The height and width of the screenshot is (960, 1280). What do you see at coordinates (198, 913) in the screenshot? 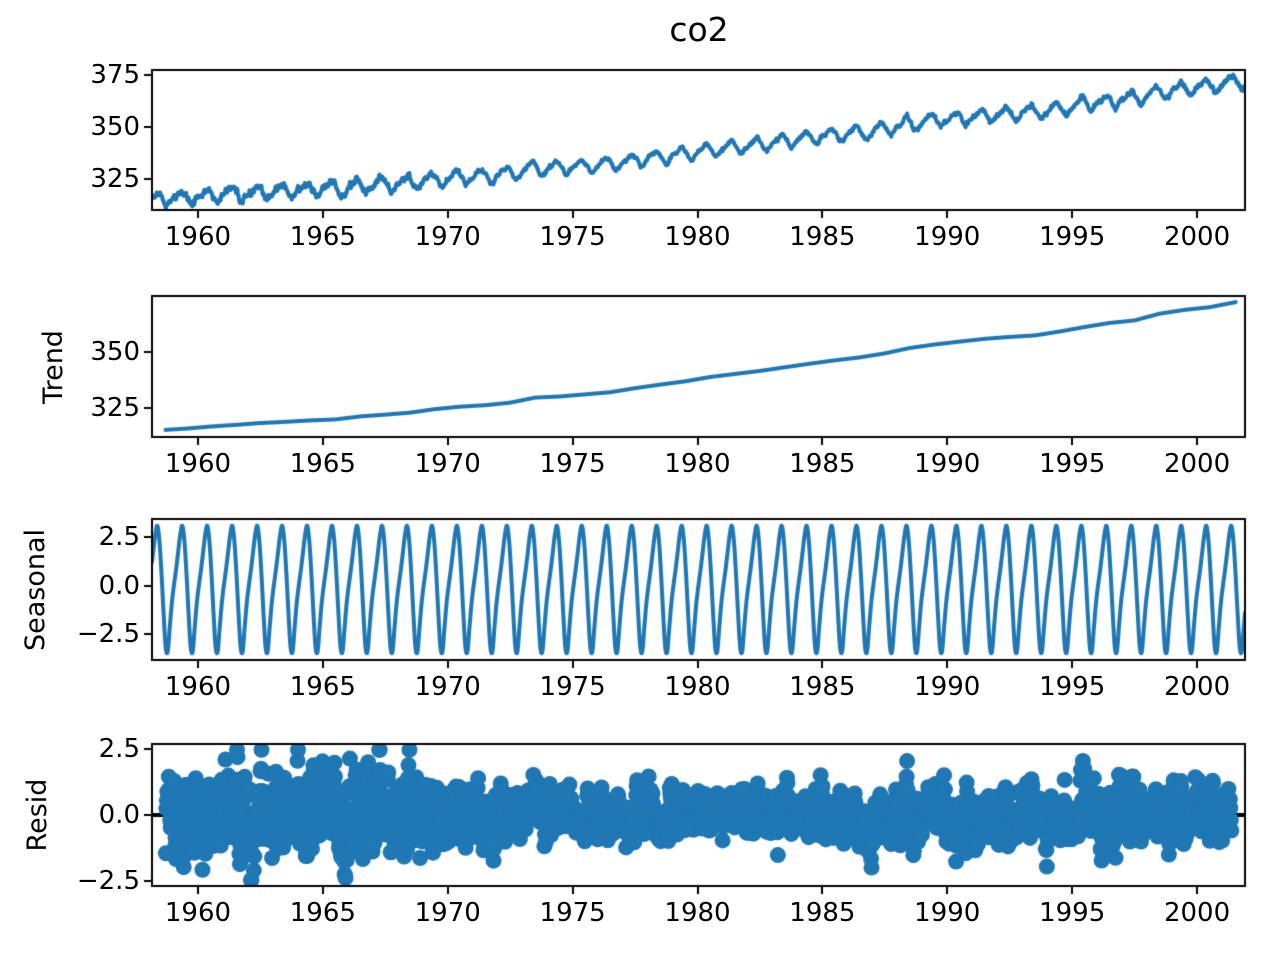
I see `resid-x-tick-label: 1960` at bounding box center [198, 913].